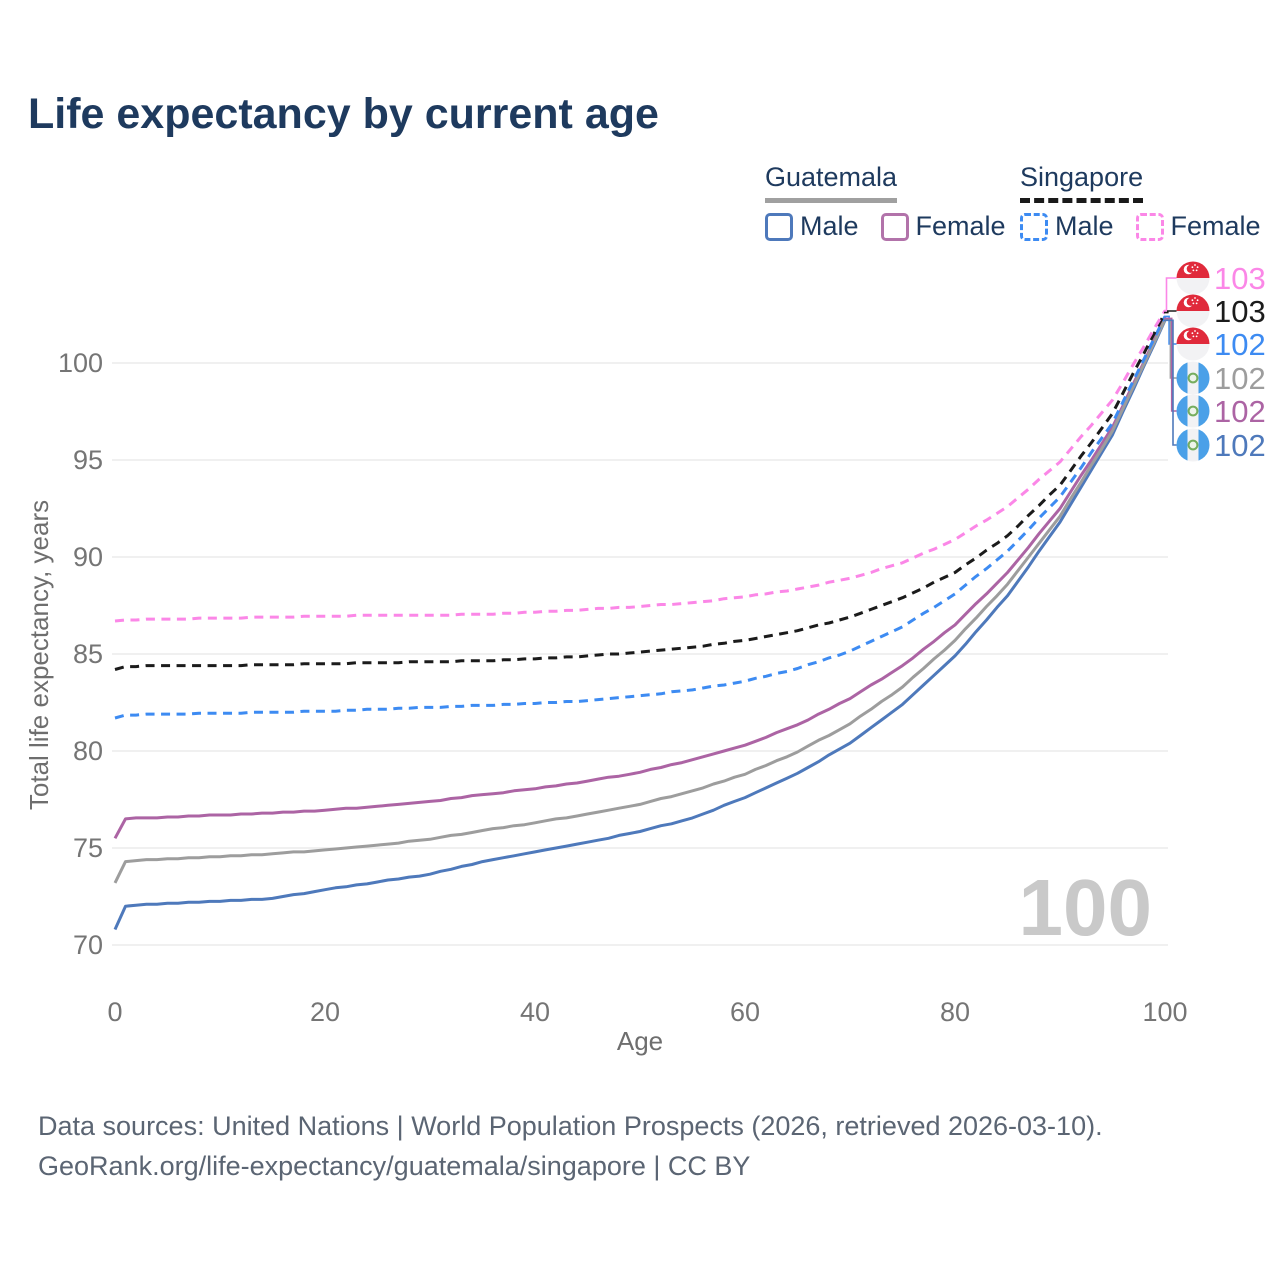  I want to click on y-tick-label: 85, so click(88, 654).